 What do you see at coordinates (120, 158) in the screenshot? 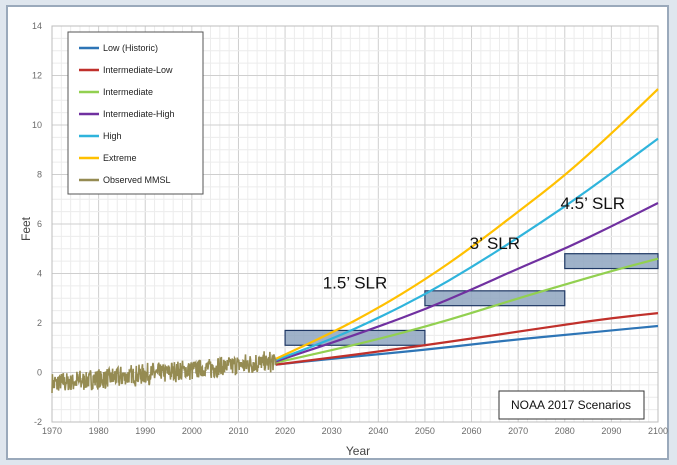
I see `legend-label: Extreme` at bounding box center [120, 158].